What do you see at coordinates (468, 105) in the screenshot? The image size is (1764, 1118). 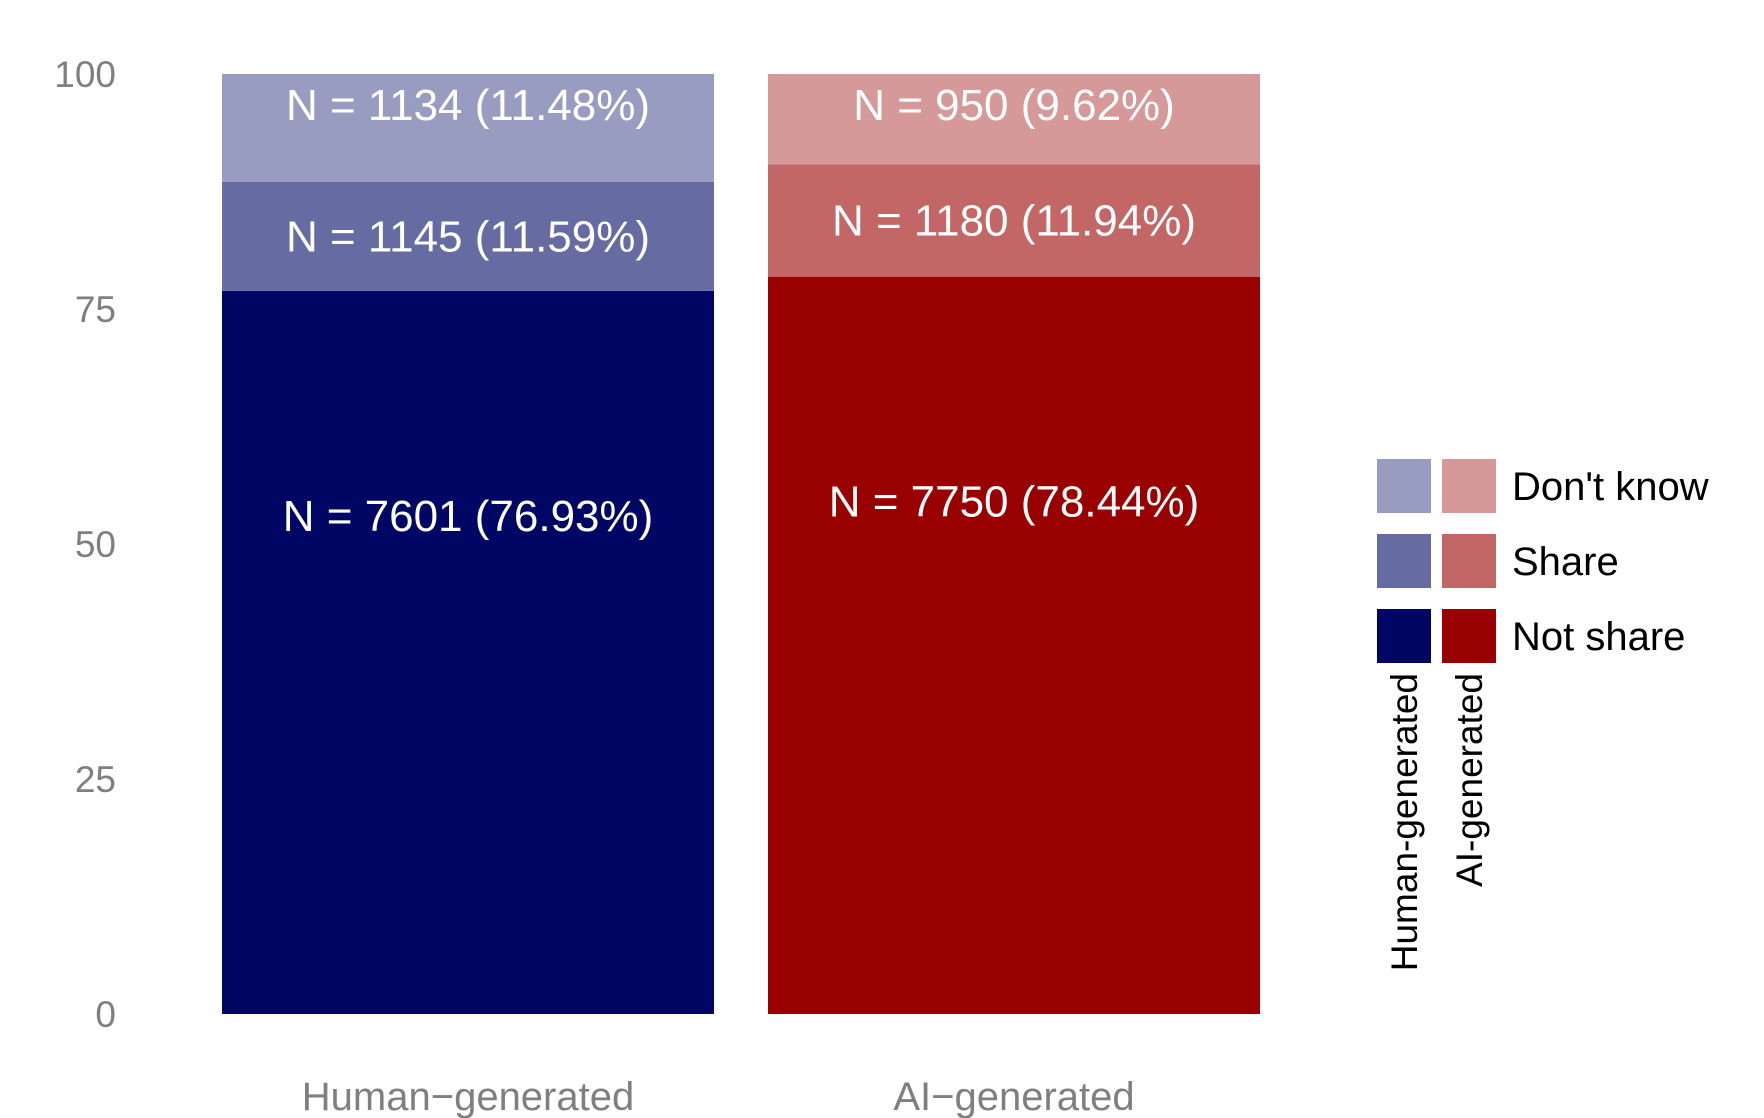 I see `data-label: N = 1134 (11.48%)` at bounding box center [468, 105].